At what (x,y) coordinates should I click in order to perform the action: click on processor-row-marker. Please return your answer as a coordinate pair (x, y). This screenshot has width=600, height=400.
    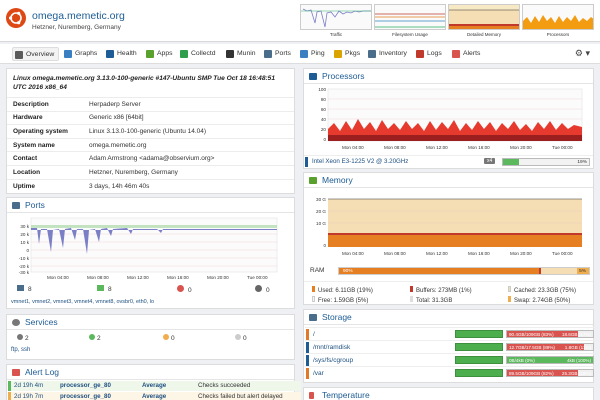
    Looking at the image, I should click on (306, 162).